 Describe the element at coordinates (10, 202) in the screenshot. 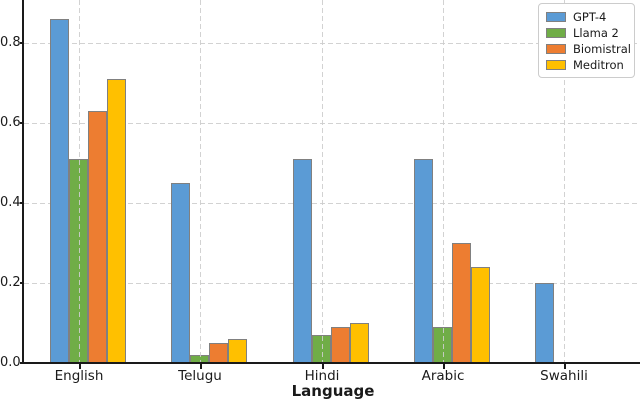

I see `y-tick-label-0.4: 0.4` at that location.